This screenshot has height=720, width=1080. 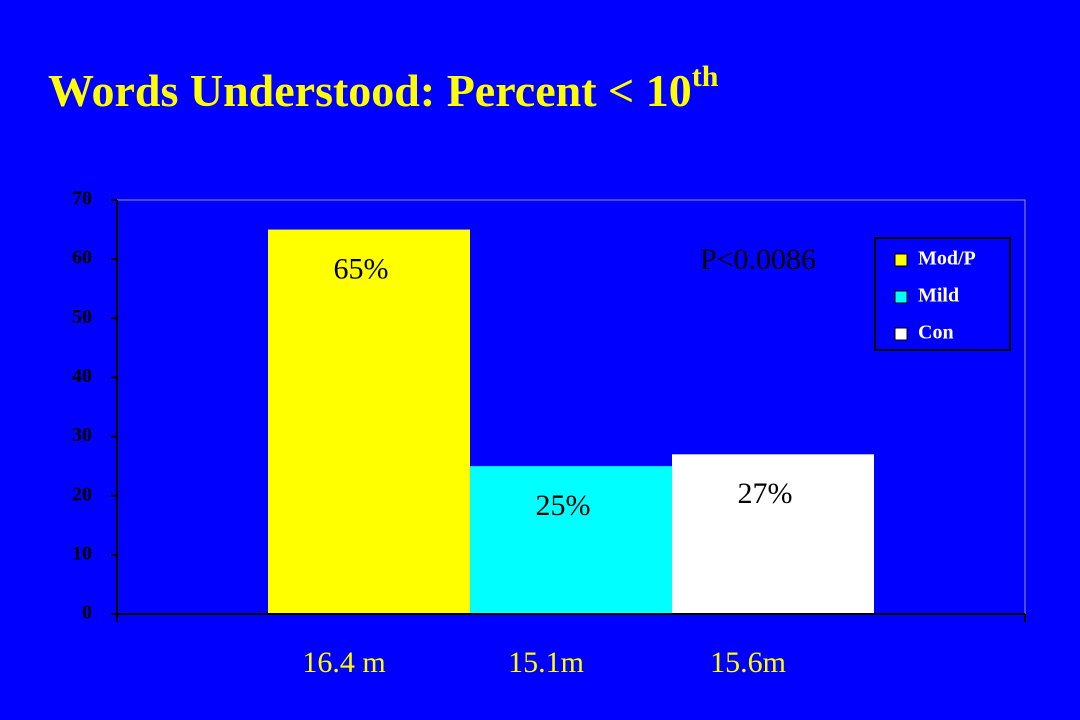 I want to click on y-tick-label: 10, so click(x=82, y=553).